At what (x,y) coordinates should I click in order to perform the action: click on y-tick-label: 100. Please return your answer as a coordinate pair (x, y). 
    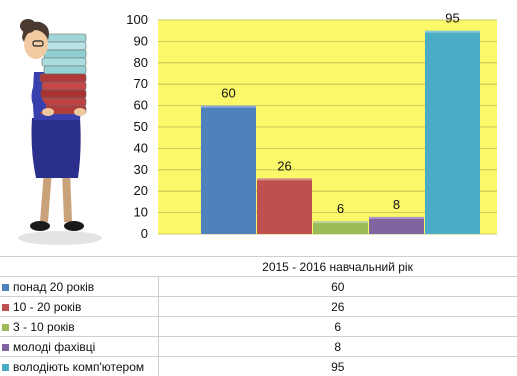
    Looking at the image, I should click on (137, 19).